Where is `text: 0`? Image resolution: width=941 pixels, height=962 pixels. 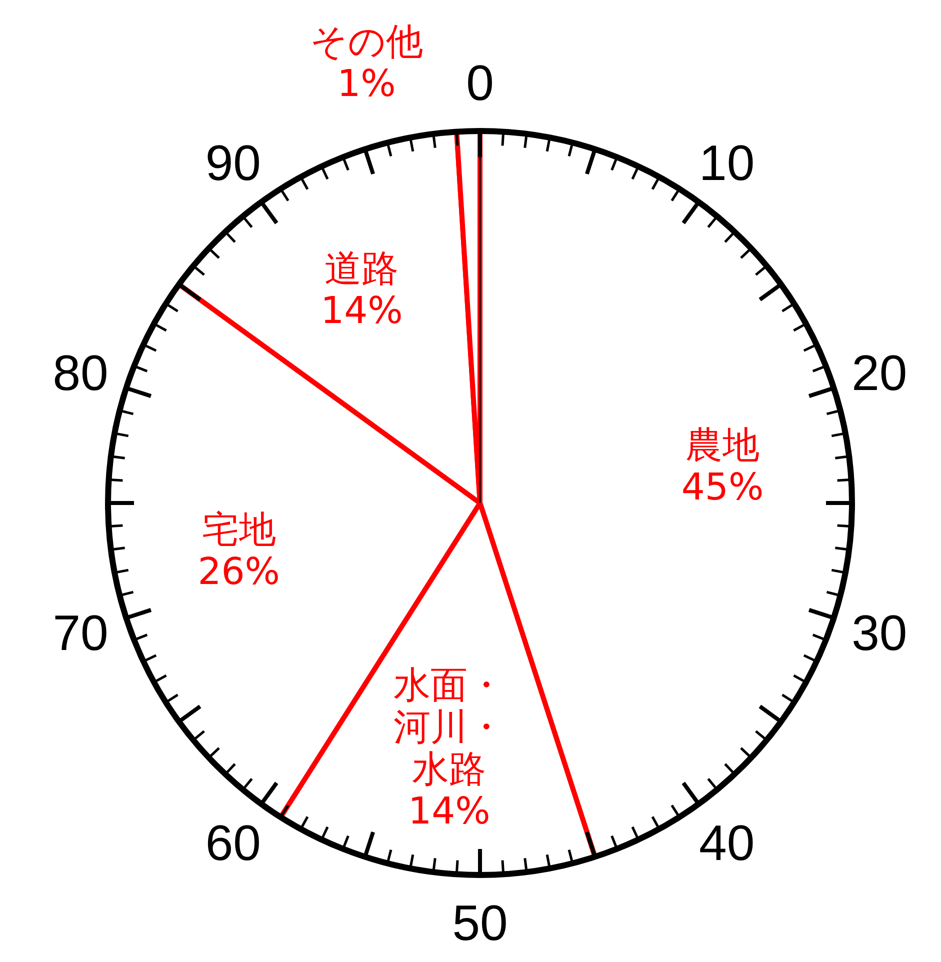
text: 0 is located at coordinates (480, 83).